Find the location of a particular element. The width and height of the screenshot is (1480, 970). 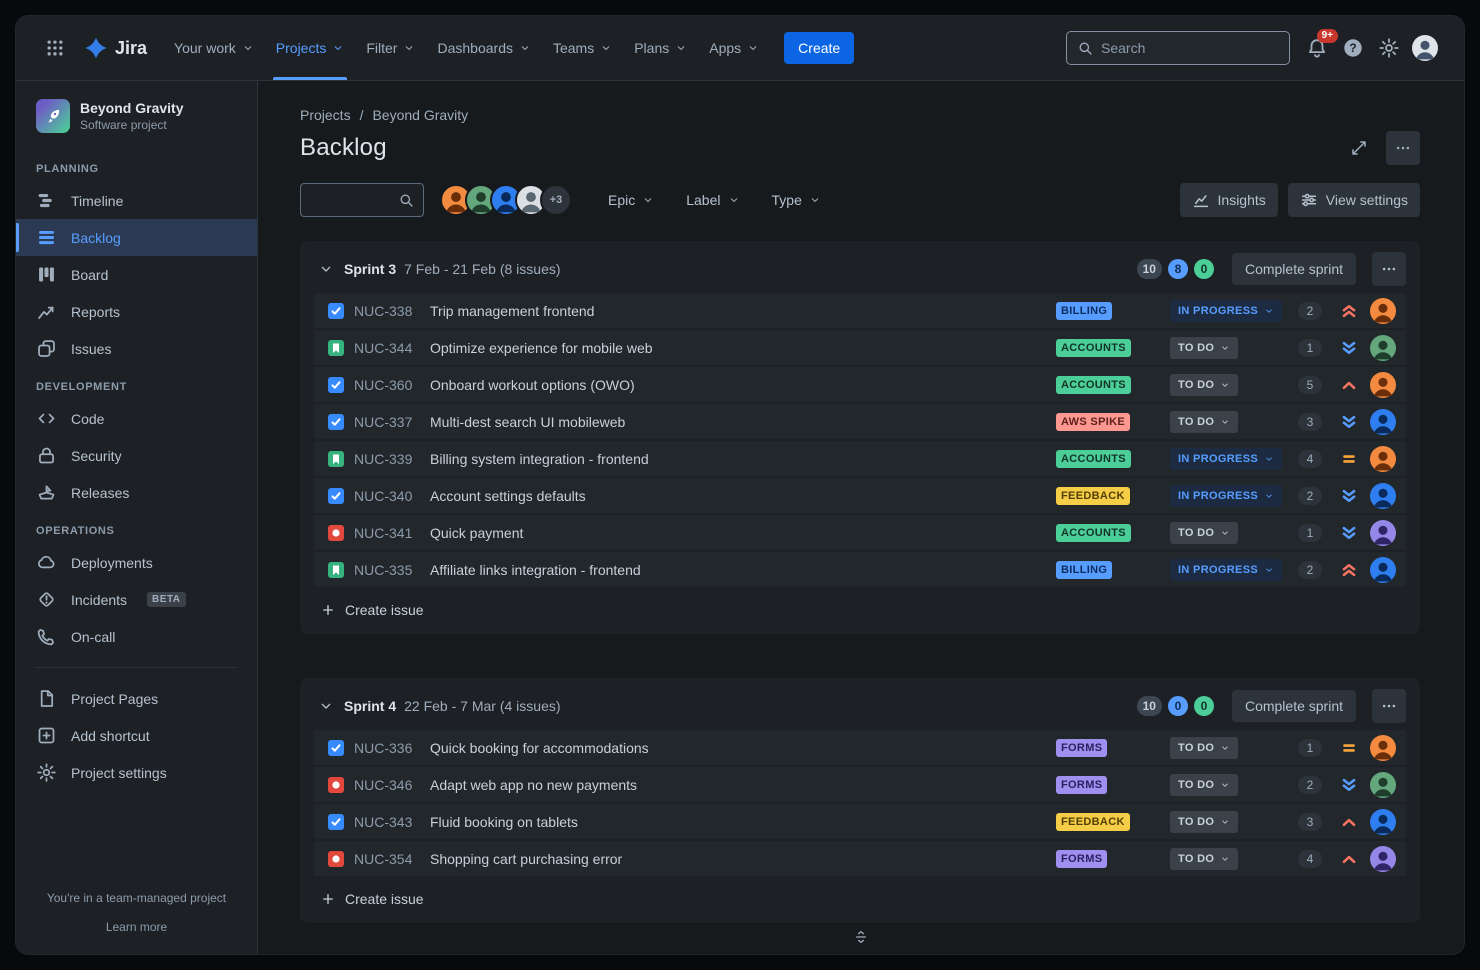

topnav-plans: Plans is located at coordinates (660, 48).